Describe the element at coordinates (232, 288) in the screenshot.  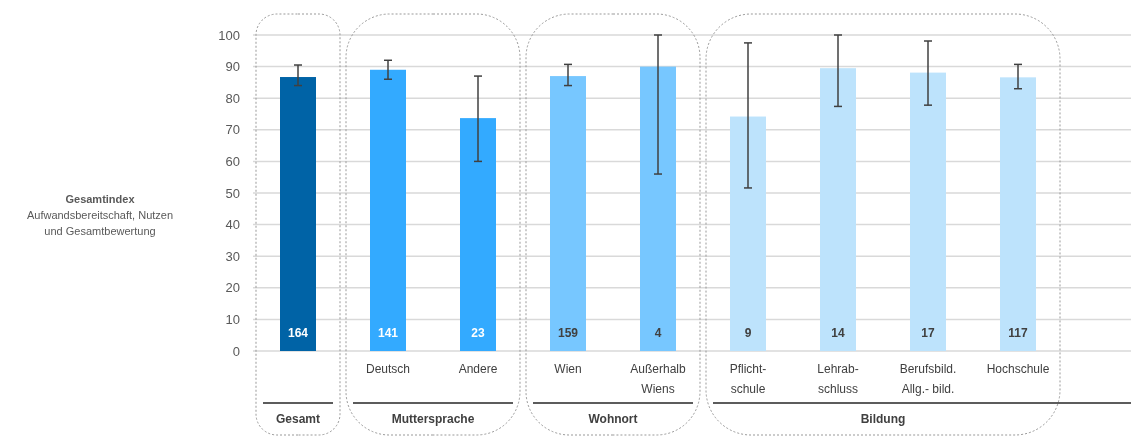
I see `y-tick-label: 20` at that location.